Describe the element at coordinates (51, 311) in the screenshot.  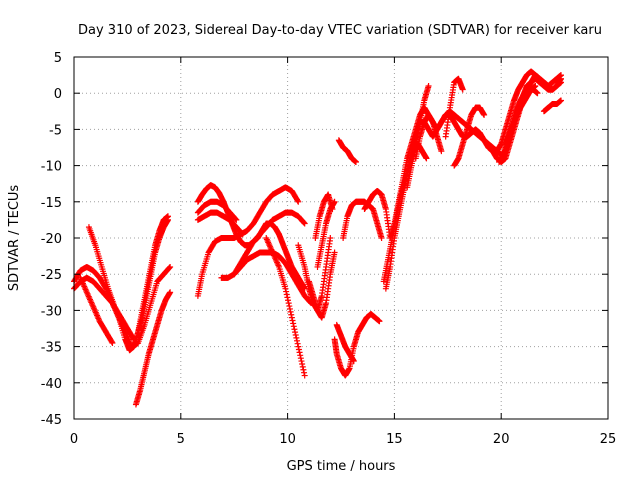
I see `y-tick-label: -30` at that location.